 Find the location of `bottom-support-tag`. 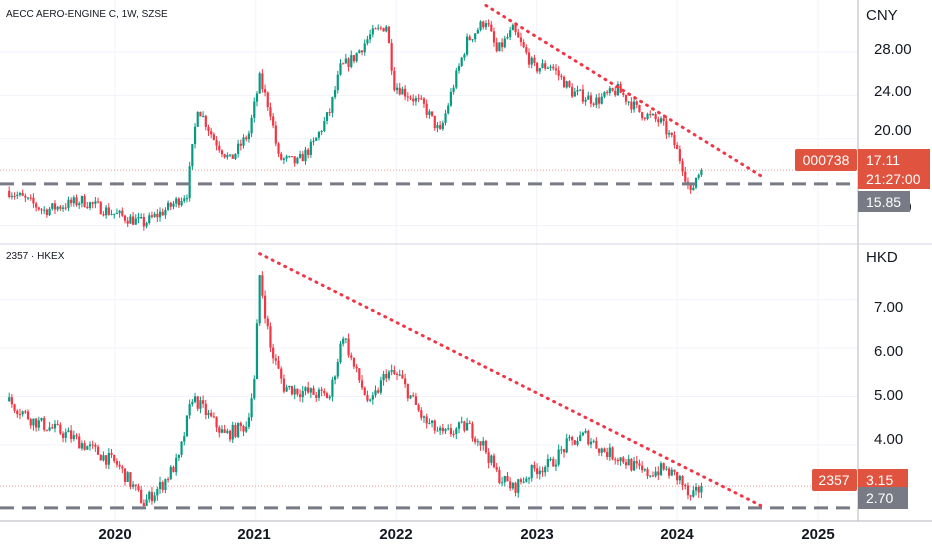

bottom-support-tag is located at coordinates (883, 498).